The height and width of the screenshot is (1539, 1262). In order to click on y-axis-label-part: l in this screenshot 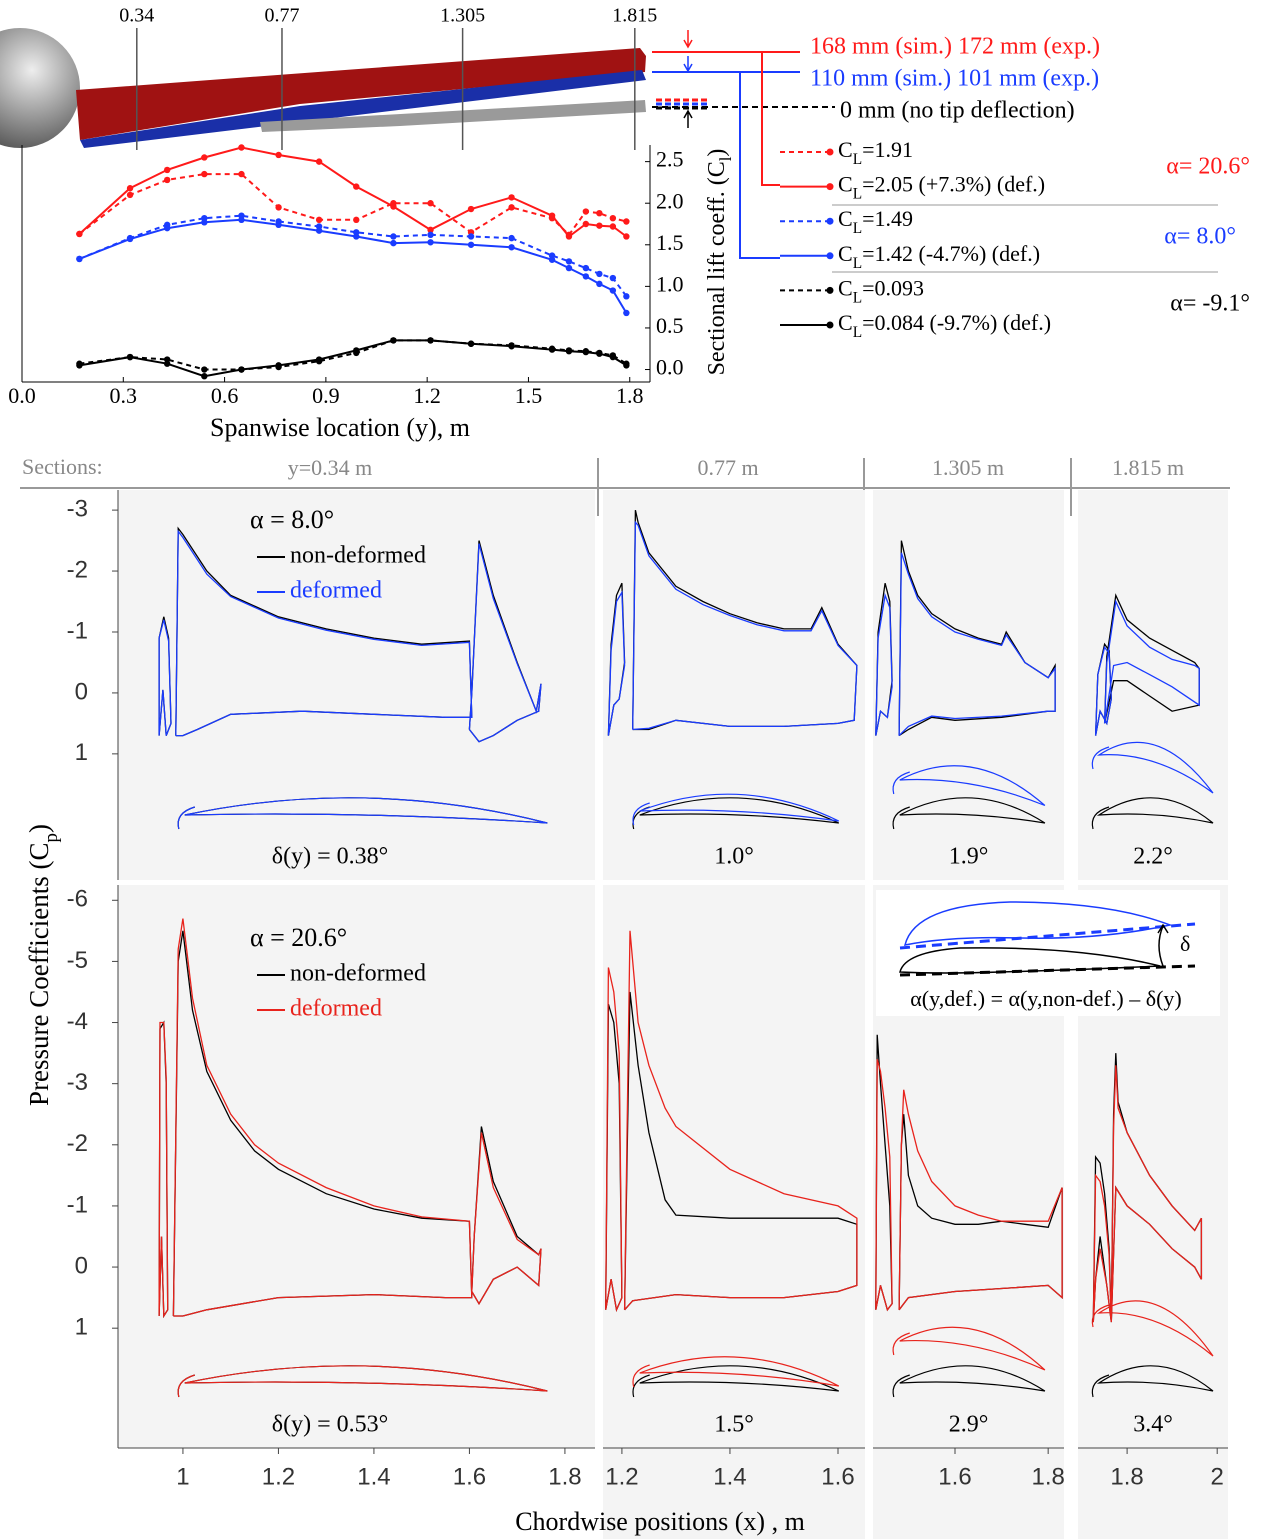, I will do `click(725, 158)`.